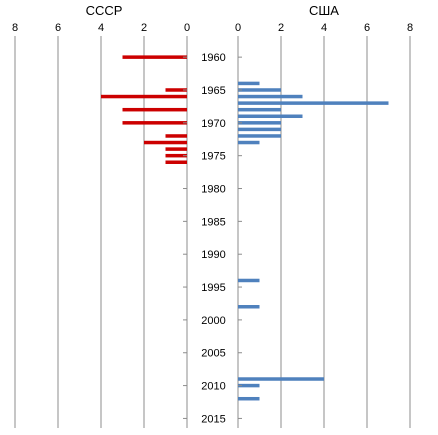 The width and height of the screenshot is (438, 435). What do you see at coordinates (104, 10) in the screenshot?
I see `left-chart-title: СССР` at bounding box center [104, 10].